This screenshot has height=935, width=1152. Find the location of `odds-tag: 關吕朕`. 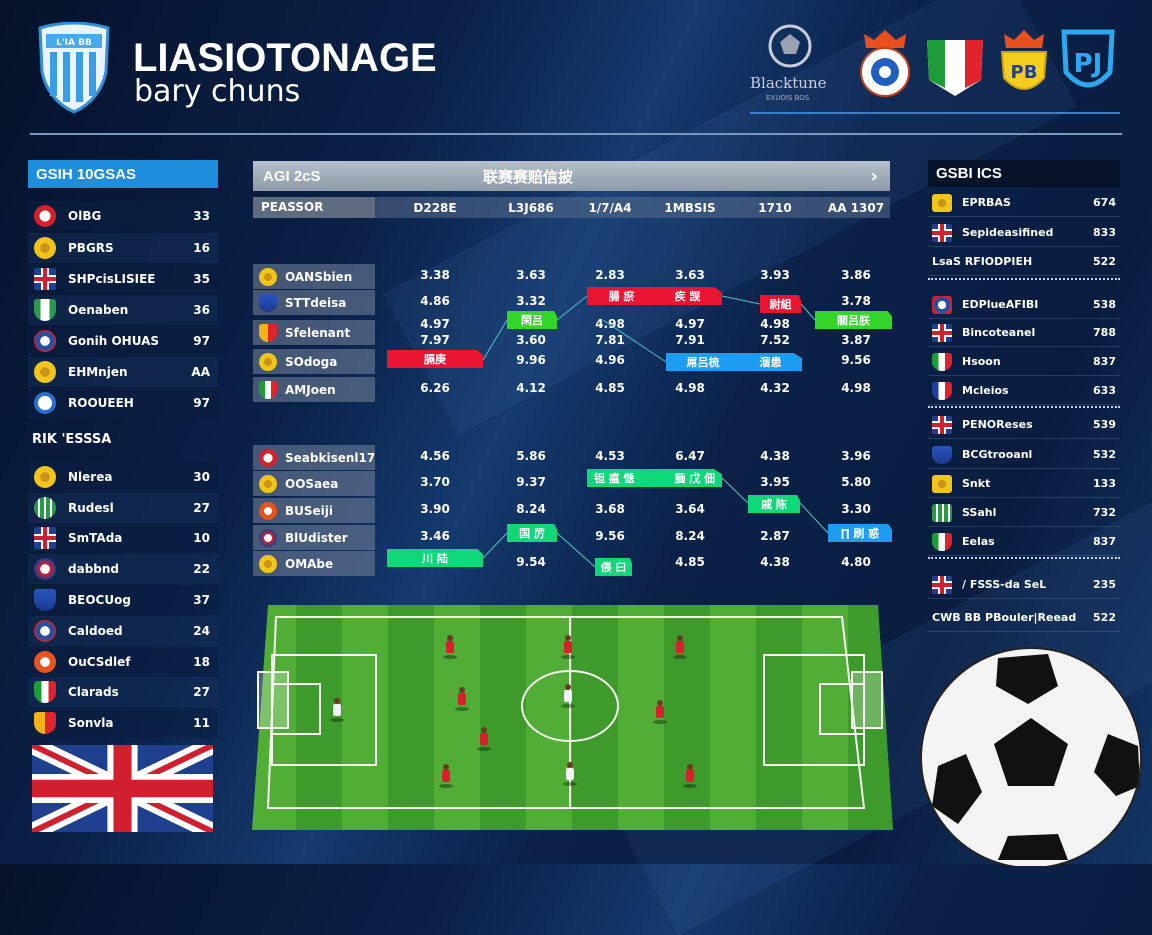

odds-tag: 關吕朕 is located at coordinates (853, 320).